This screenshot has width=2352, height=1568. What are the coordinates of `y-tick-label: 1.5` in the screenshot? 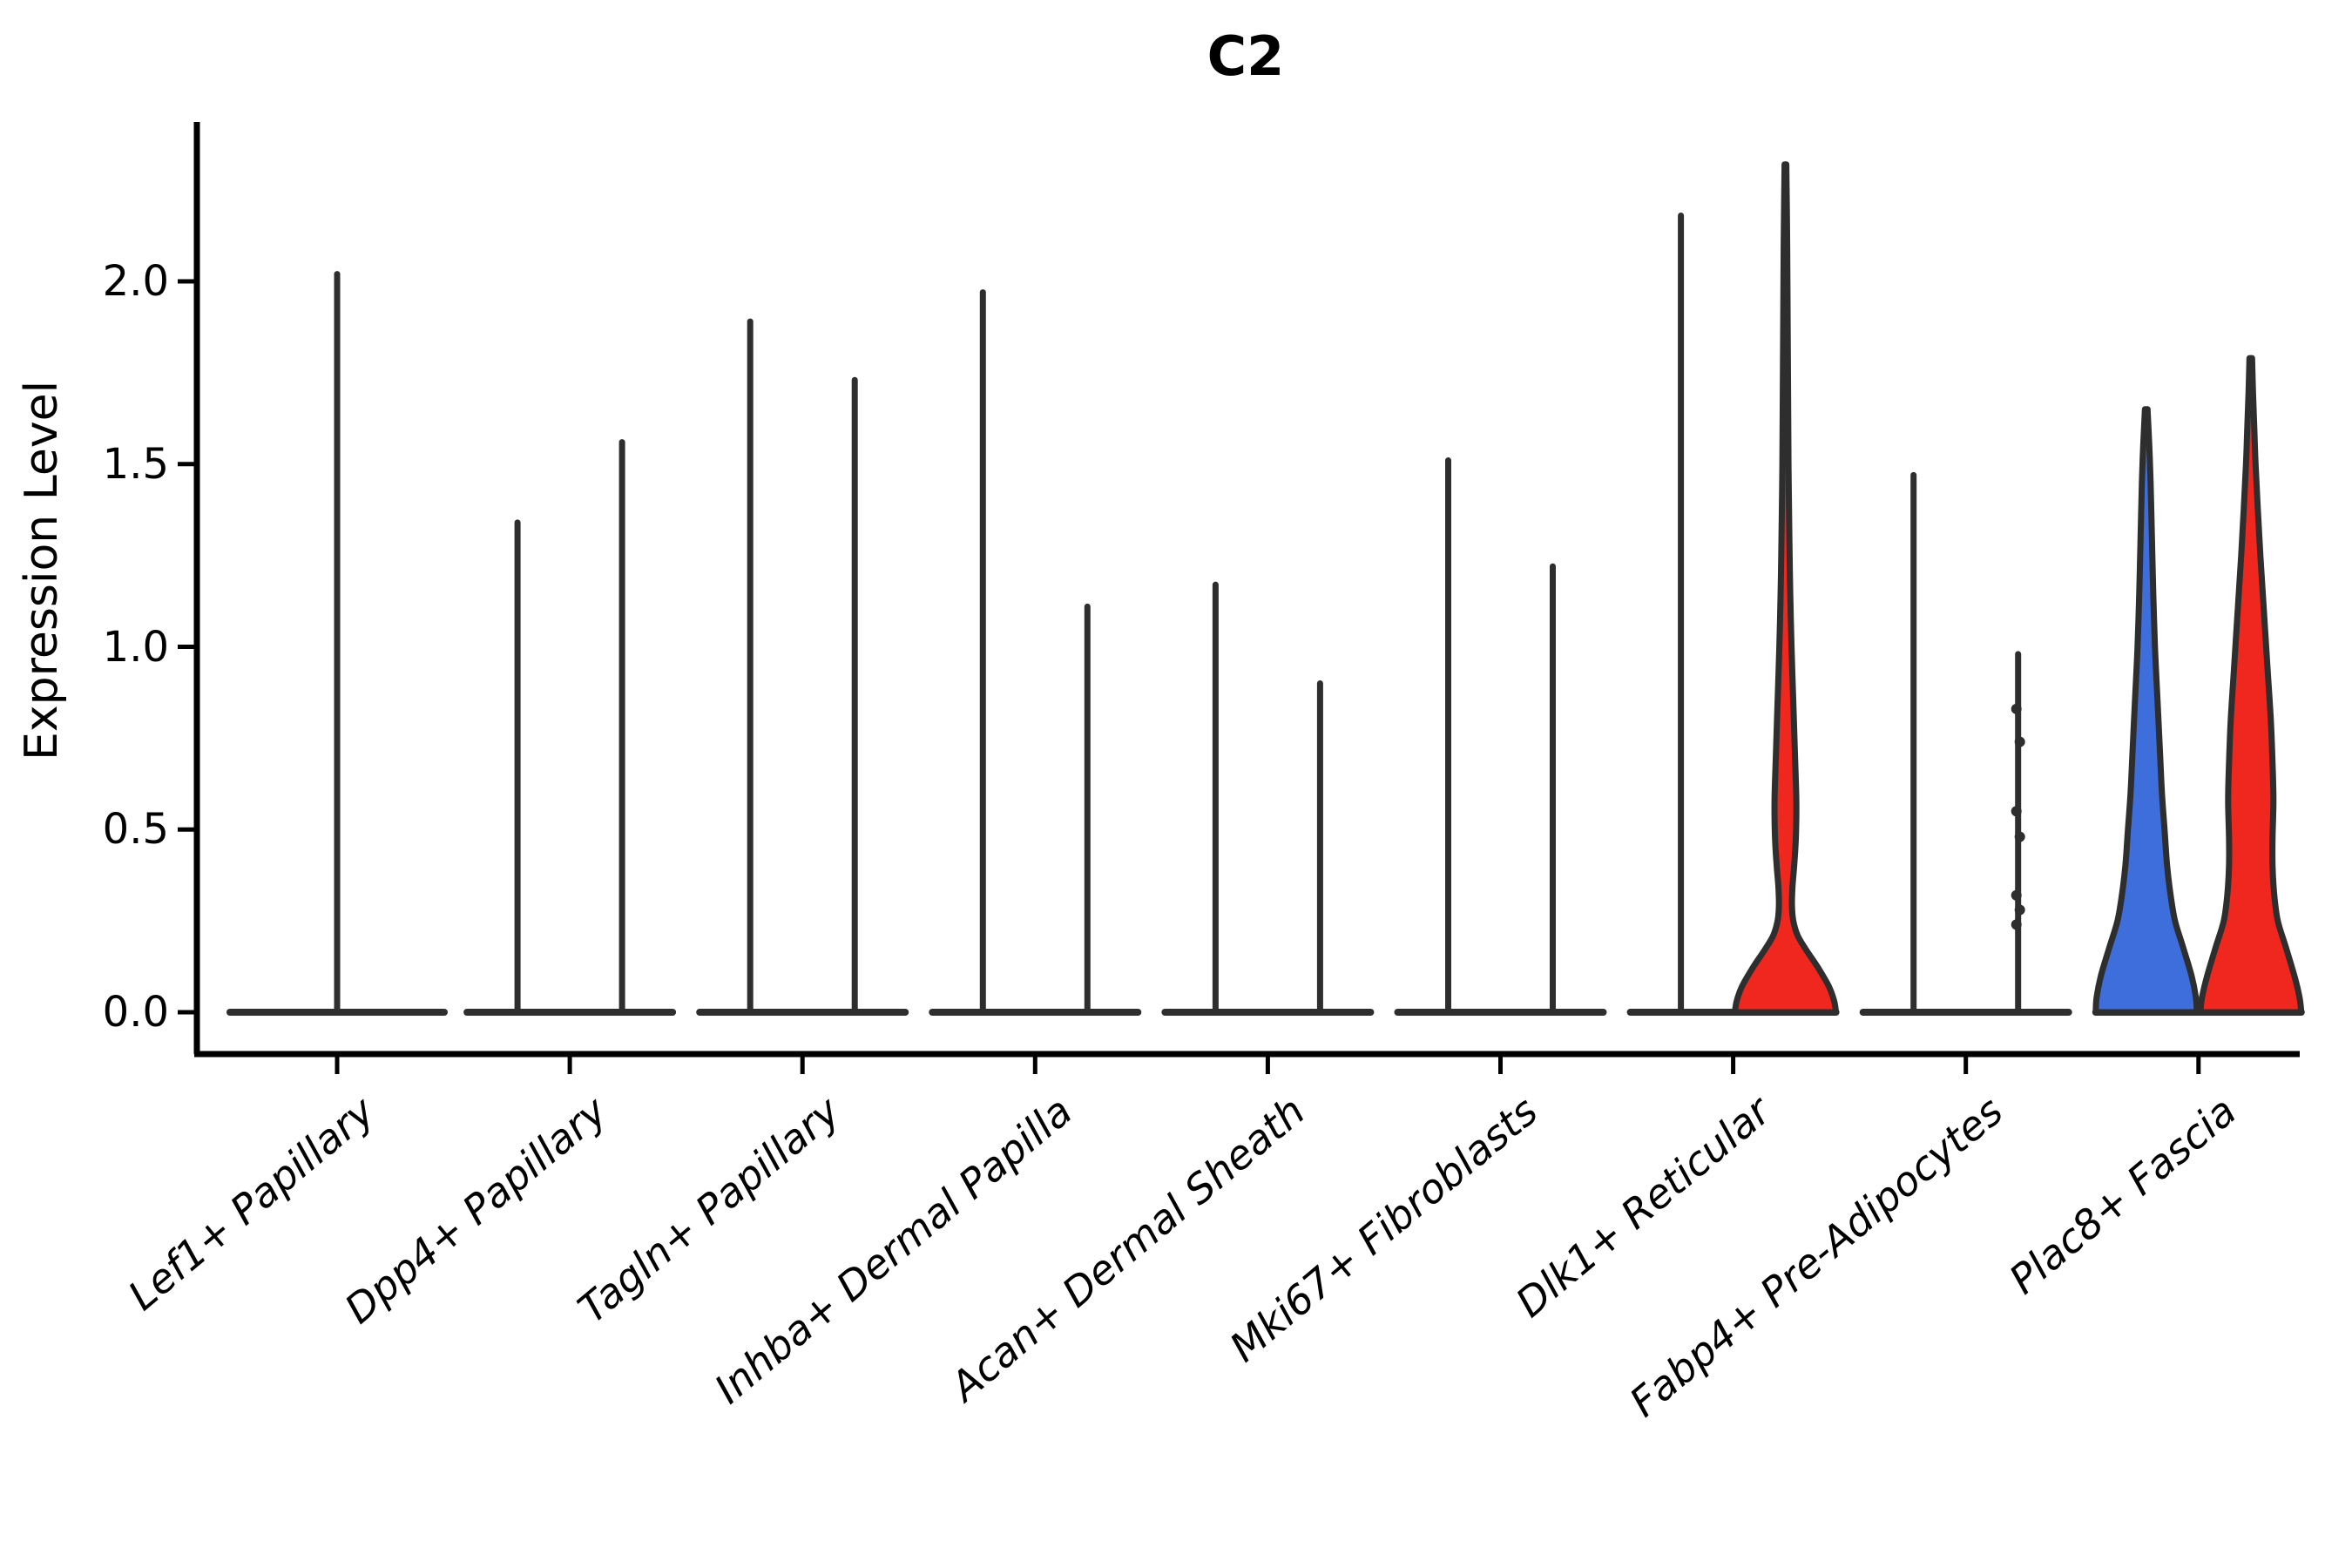 It's located at (135, 464).